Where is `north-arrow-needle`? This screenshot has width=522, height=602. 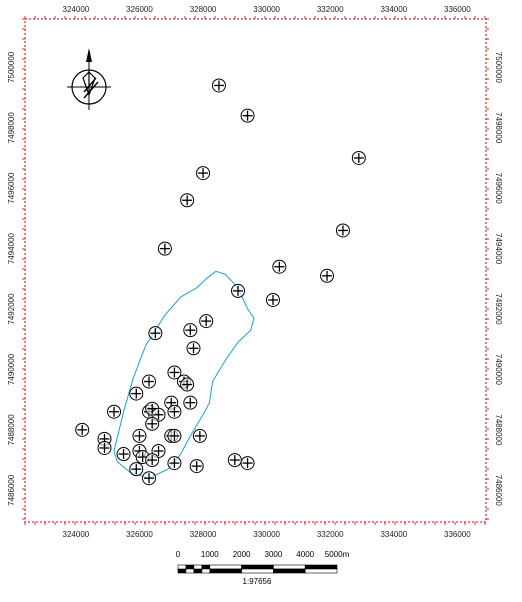 north-arrow-needle is located at coordinates (89, 83).